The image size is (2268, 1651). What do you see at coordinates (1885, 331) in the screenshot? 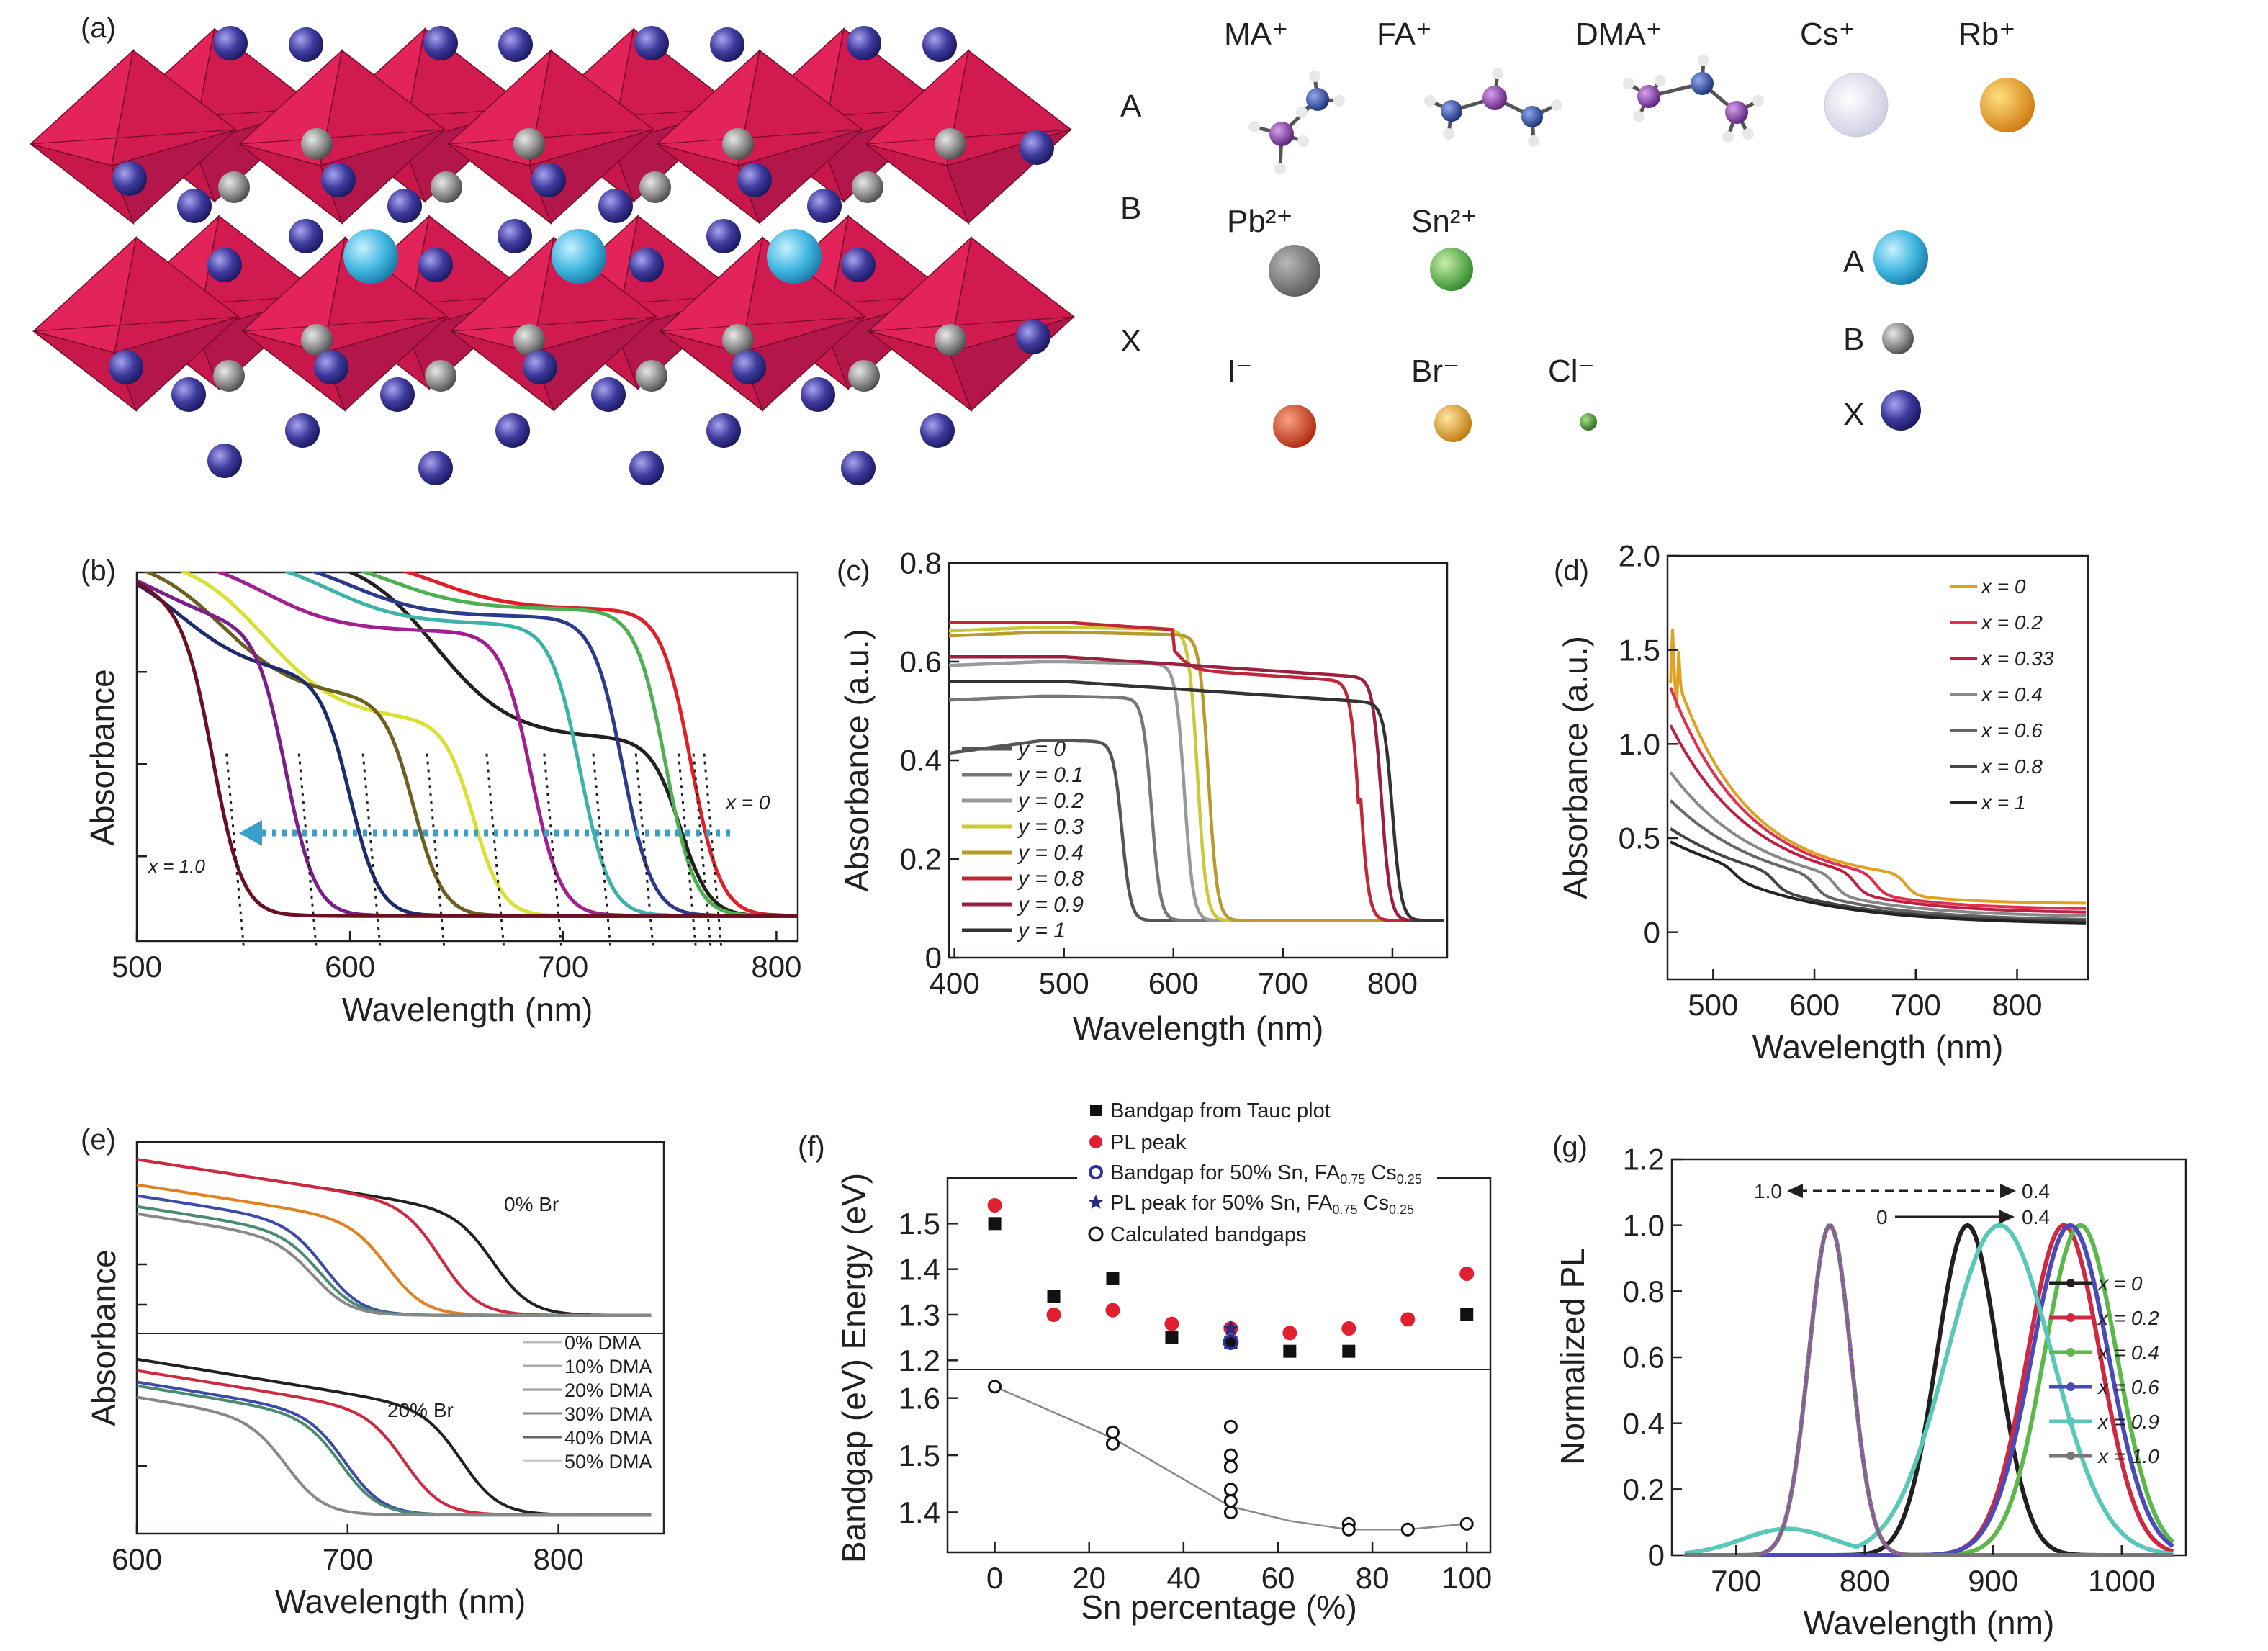
I see `abx-site-legend: A B X` at bounding box center [1885, 331].